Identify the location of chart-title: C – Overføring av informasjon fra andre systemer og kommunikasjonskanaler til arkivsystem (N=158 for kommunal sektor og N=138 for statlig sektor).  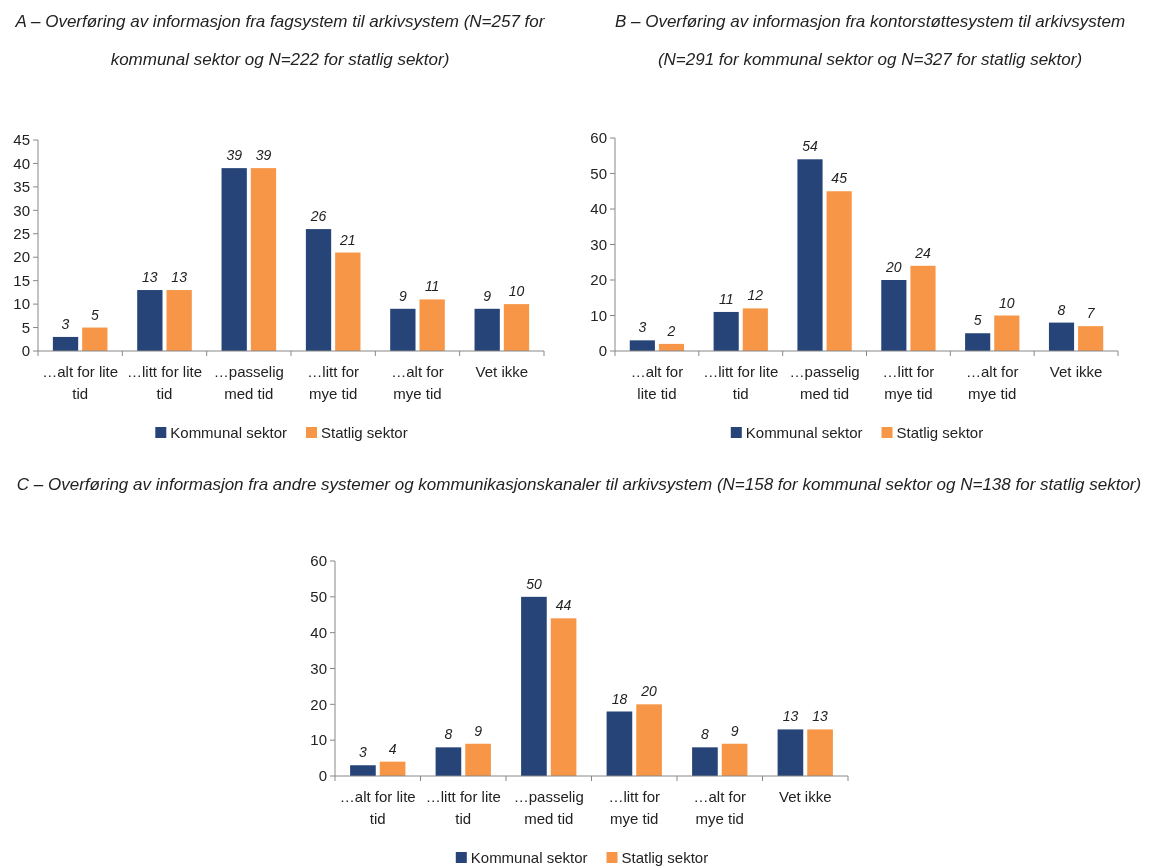
(579, 484).